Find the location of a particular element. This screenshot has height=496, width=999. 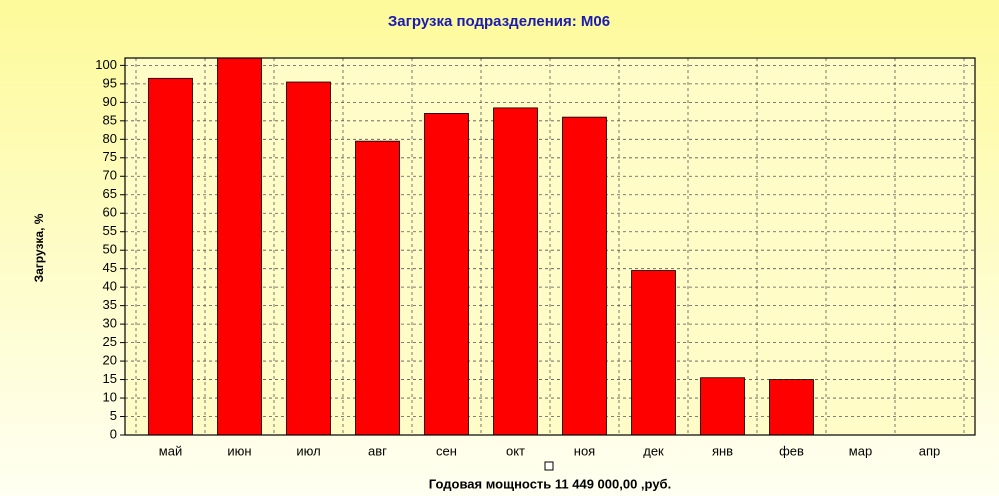

y-tick-label: 90 is located at coordinates (110, 101).